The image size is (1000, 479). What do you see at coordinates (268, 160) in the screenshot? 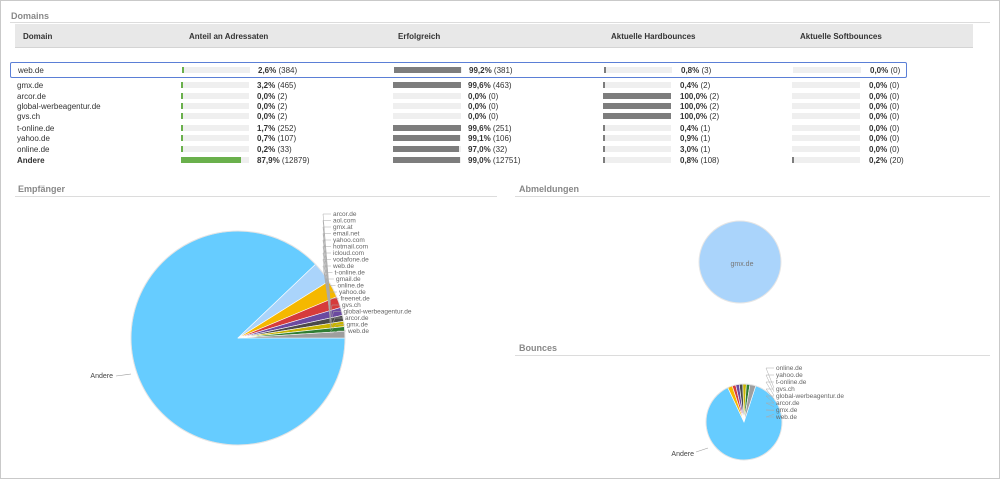
I see `anteil-pct: 87,9%` at bounding box center [268, 160].